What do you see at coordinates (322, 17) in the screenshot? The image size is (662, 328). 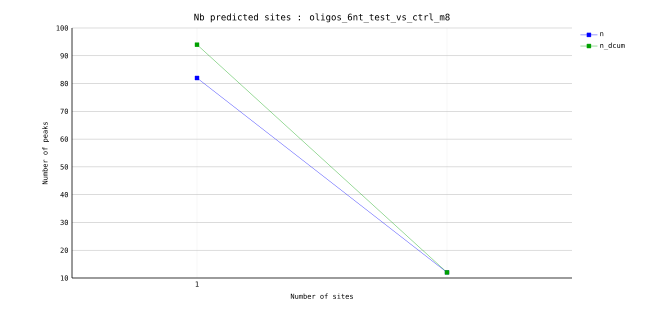 I see `chart-title: Nb predicted sites : oligos_6nt_test_vs_ctrl_m8` at bounding box center [322, 17].